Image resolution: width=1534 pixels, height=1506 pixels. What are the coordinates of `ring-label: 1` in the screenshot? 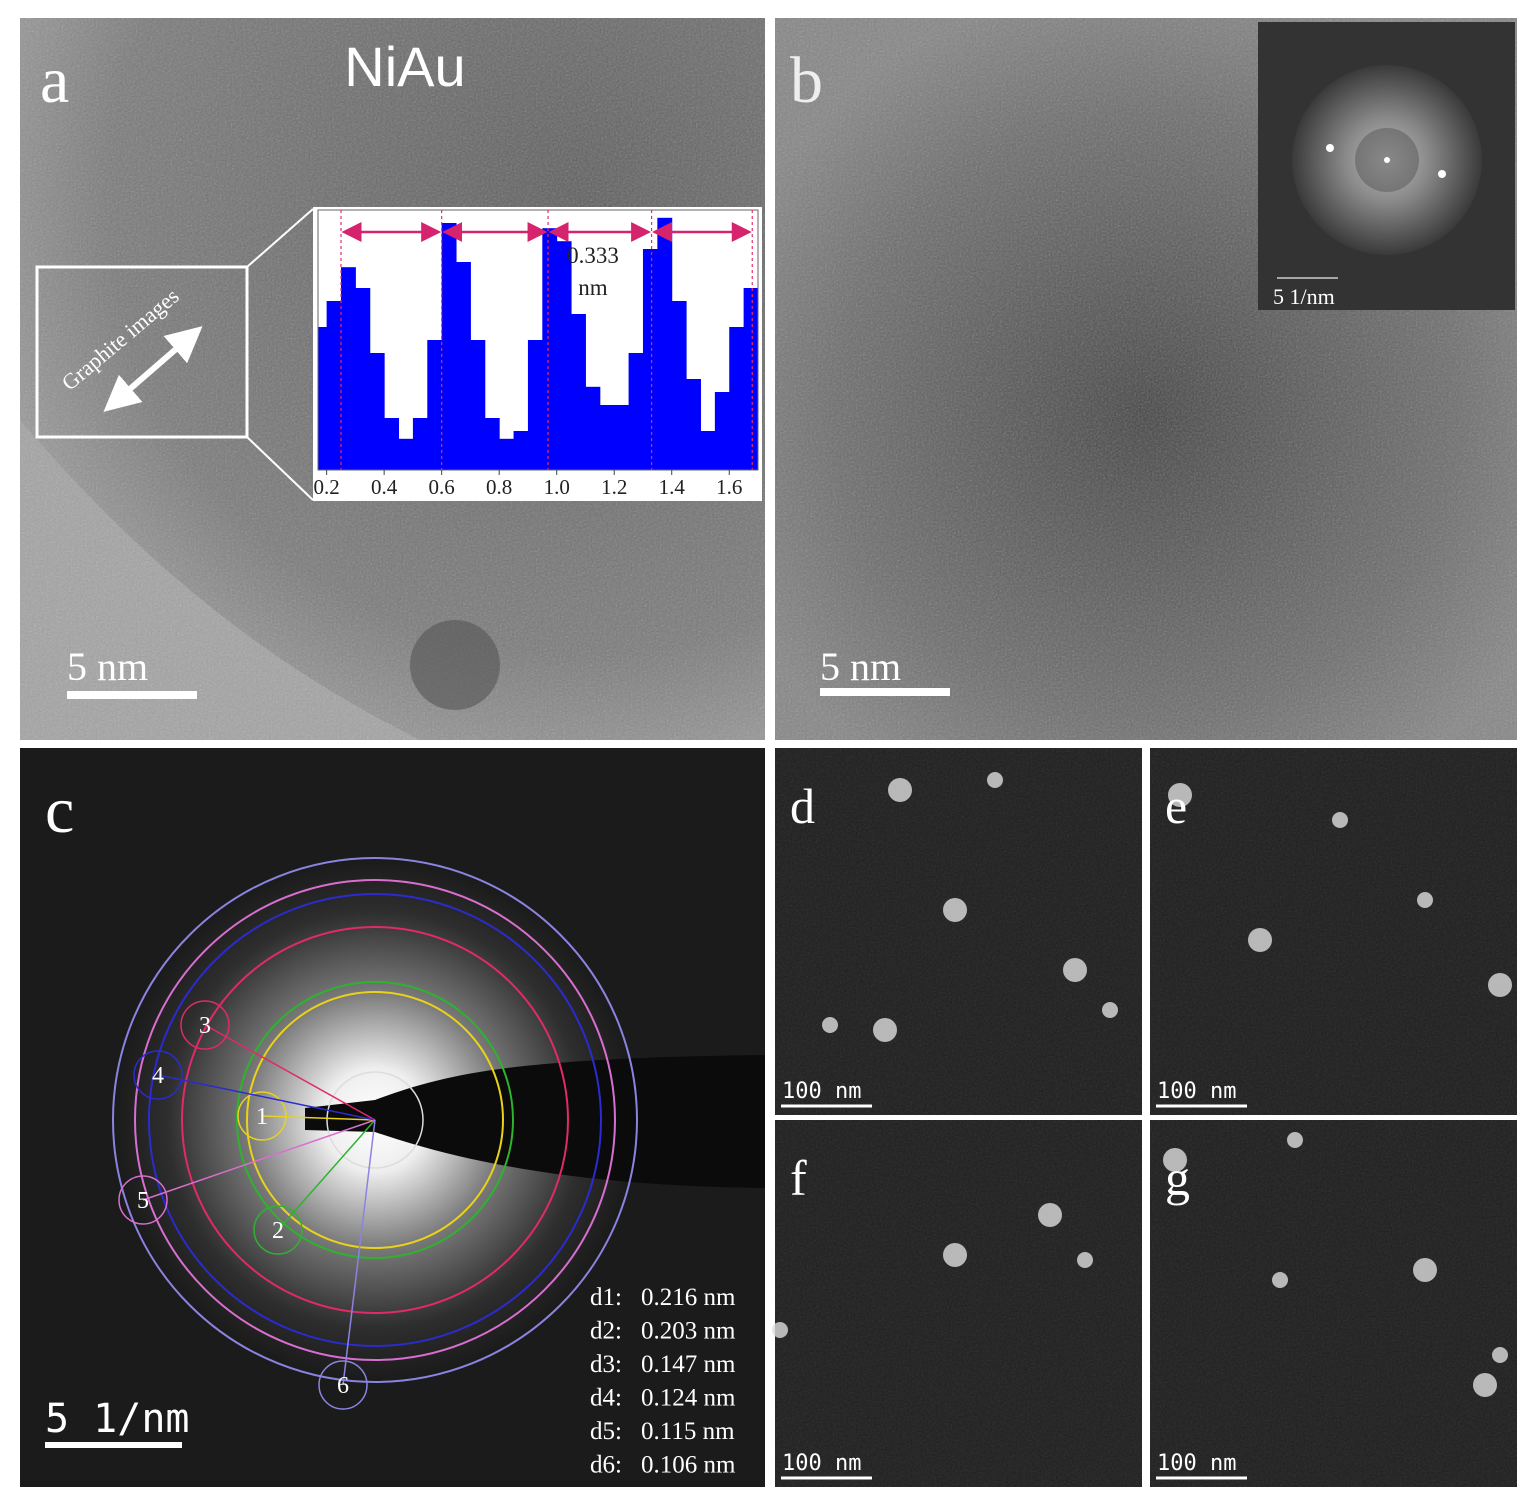 It's located at (262, 1117).